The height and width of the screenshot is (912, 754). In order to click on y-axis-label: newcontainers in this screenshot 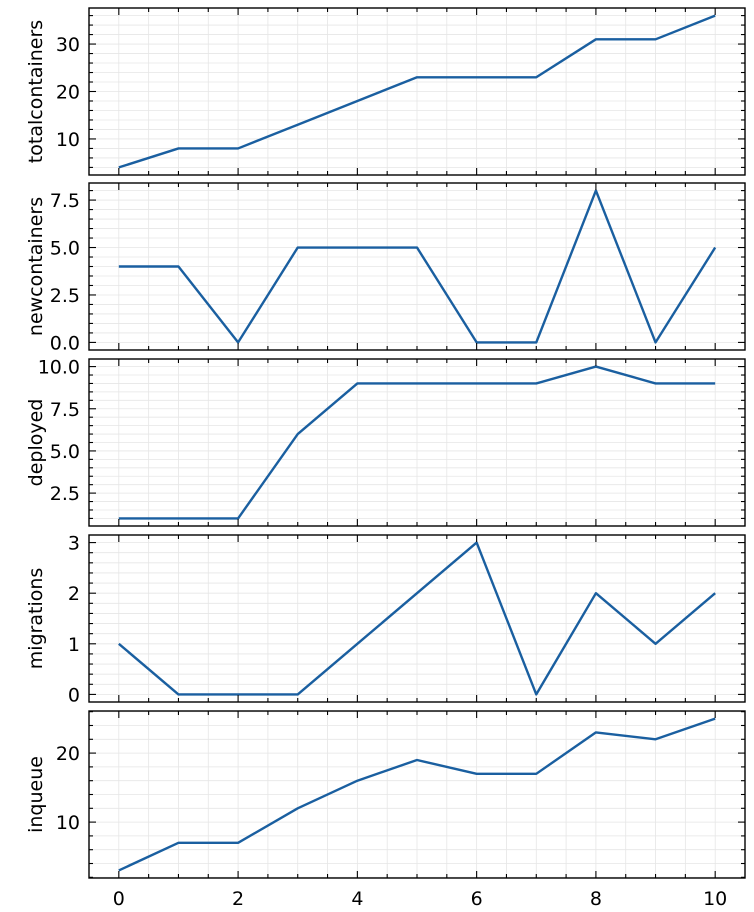, I will do `click(36, 266)`.